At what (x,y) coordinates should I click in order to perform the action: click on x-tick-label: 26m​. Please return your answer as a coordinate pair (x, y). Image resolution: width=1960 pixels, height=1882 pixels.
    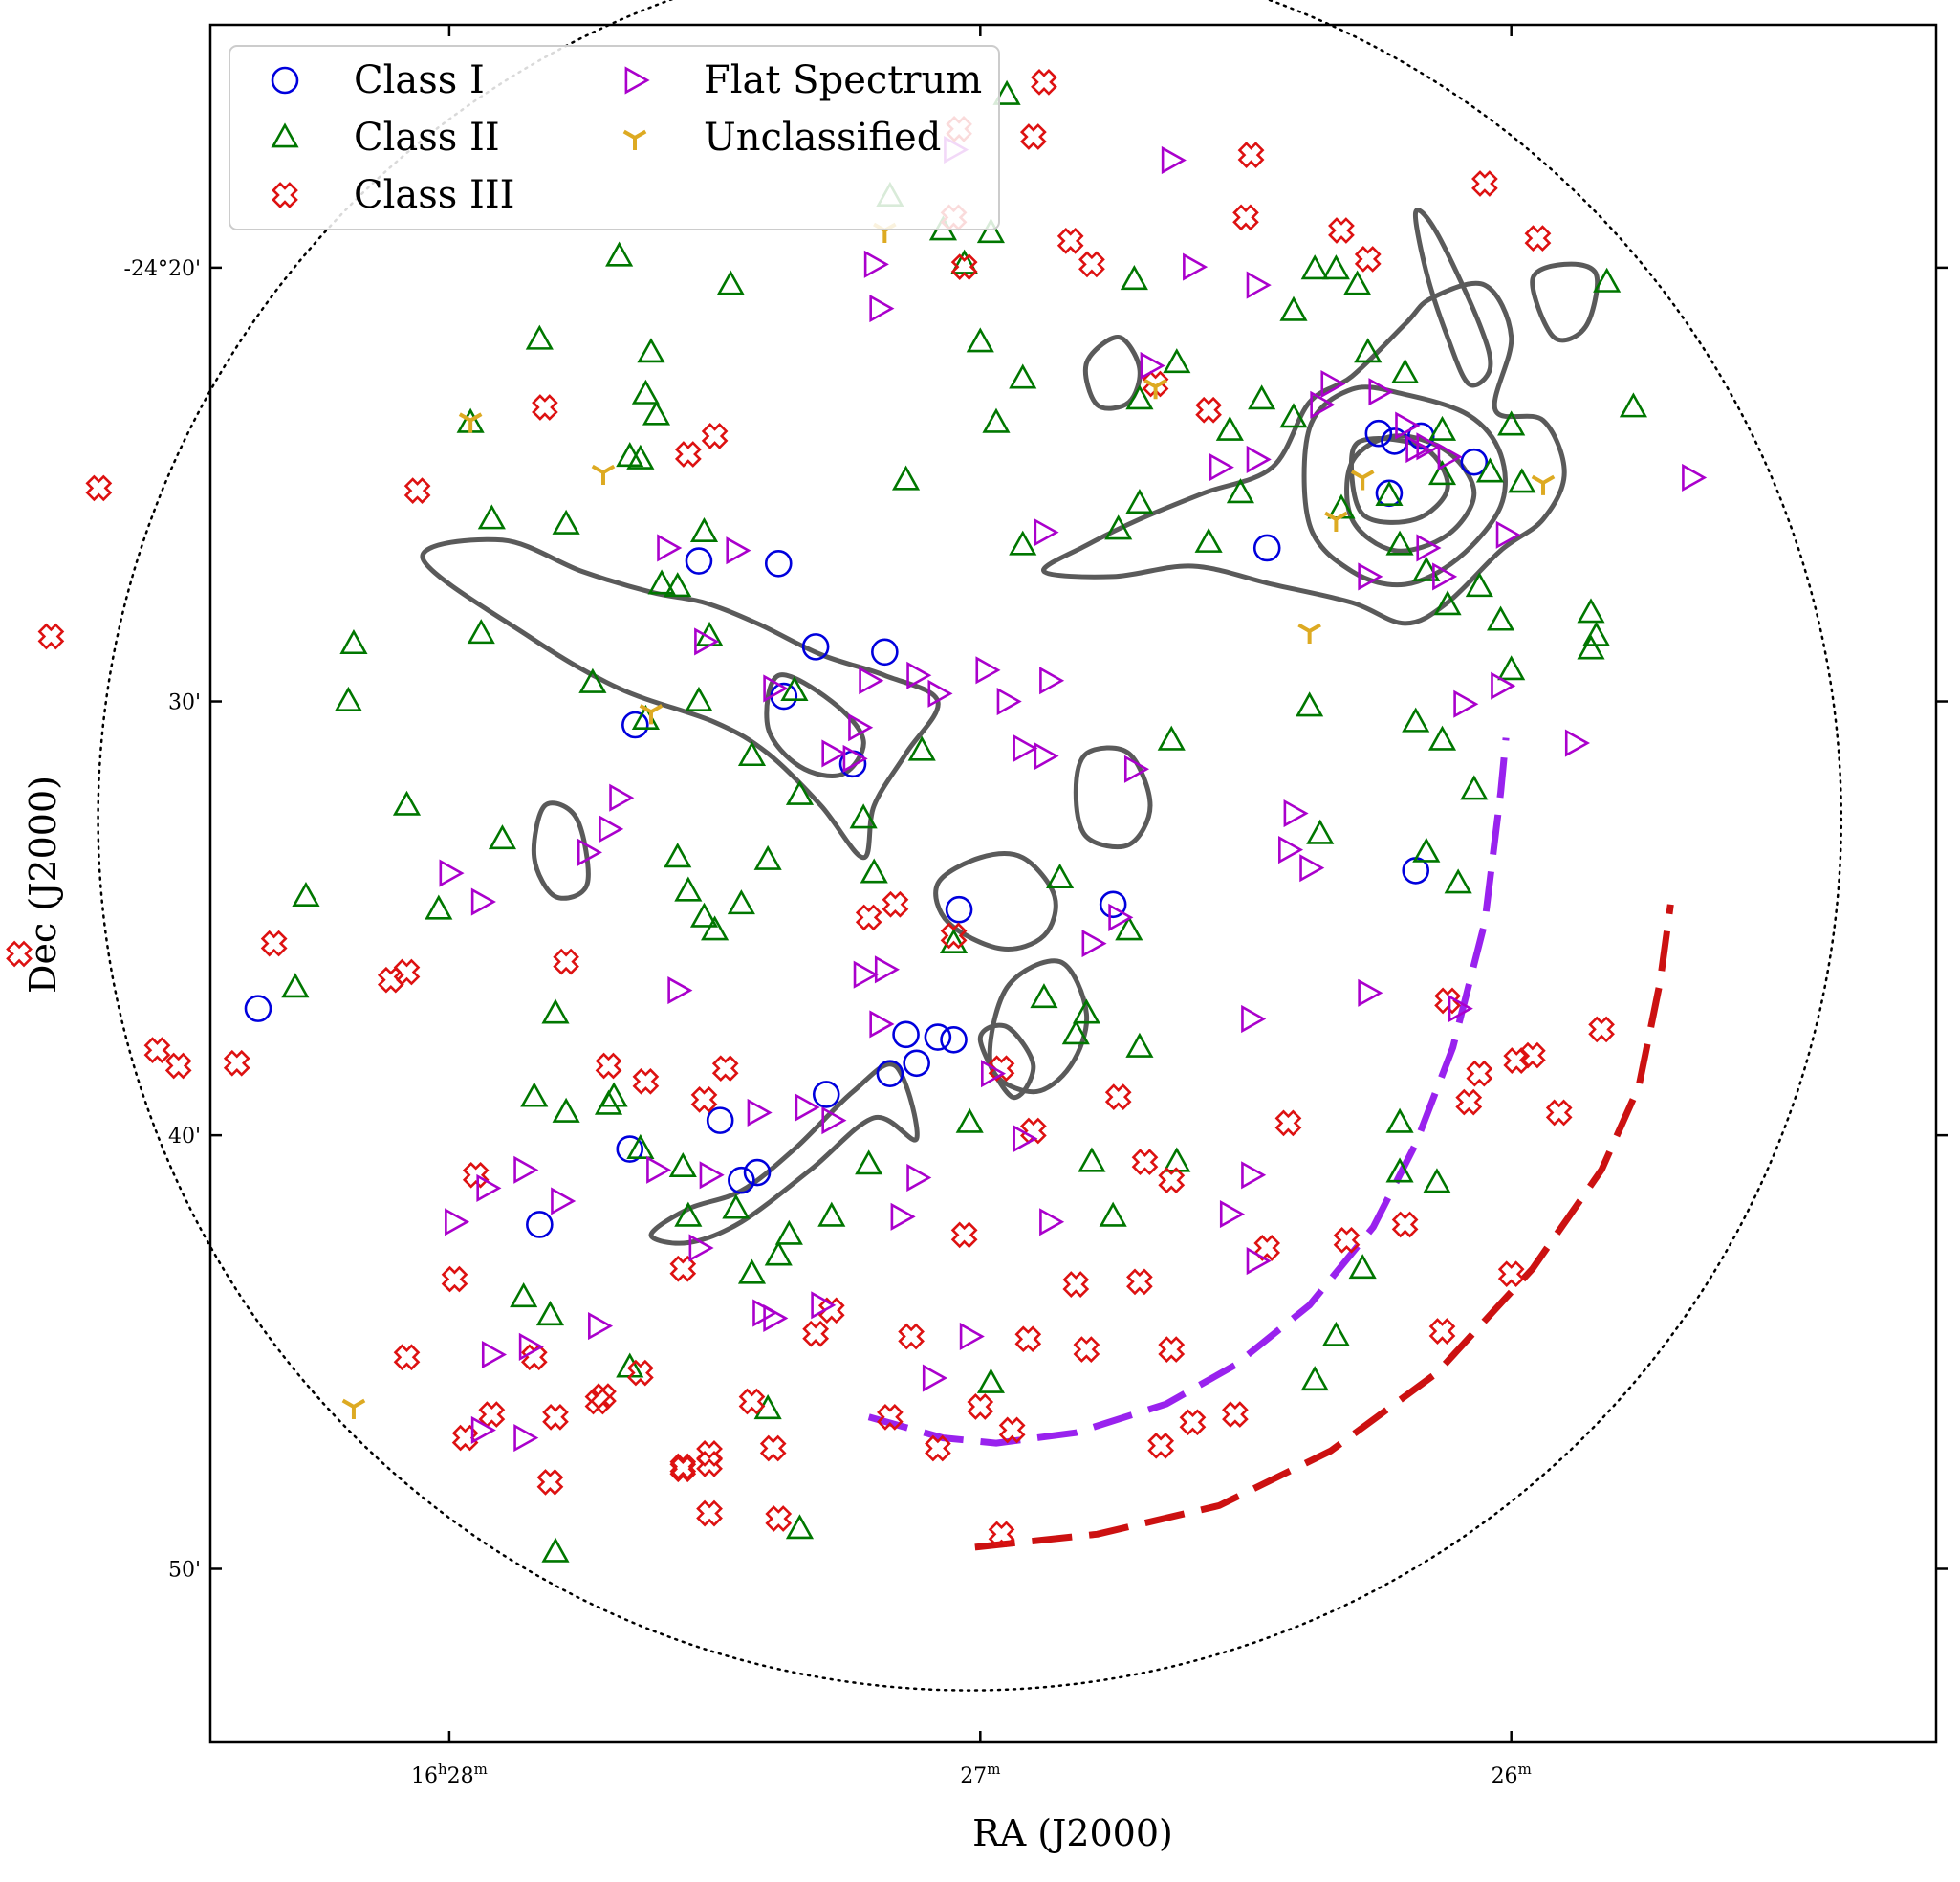
    Looking at the image, I should click on (1512, 1775).